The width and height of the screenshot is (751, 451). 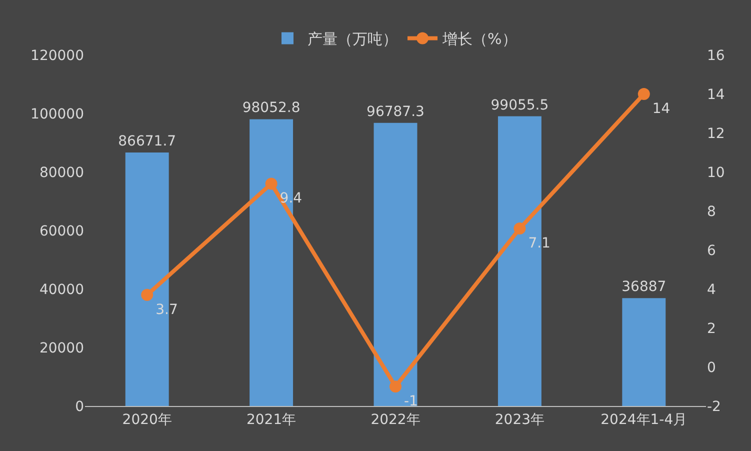 I want to click on y2-tick-label: 10, so click(x=716, y=172).